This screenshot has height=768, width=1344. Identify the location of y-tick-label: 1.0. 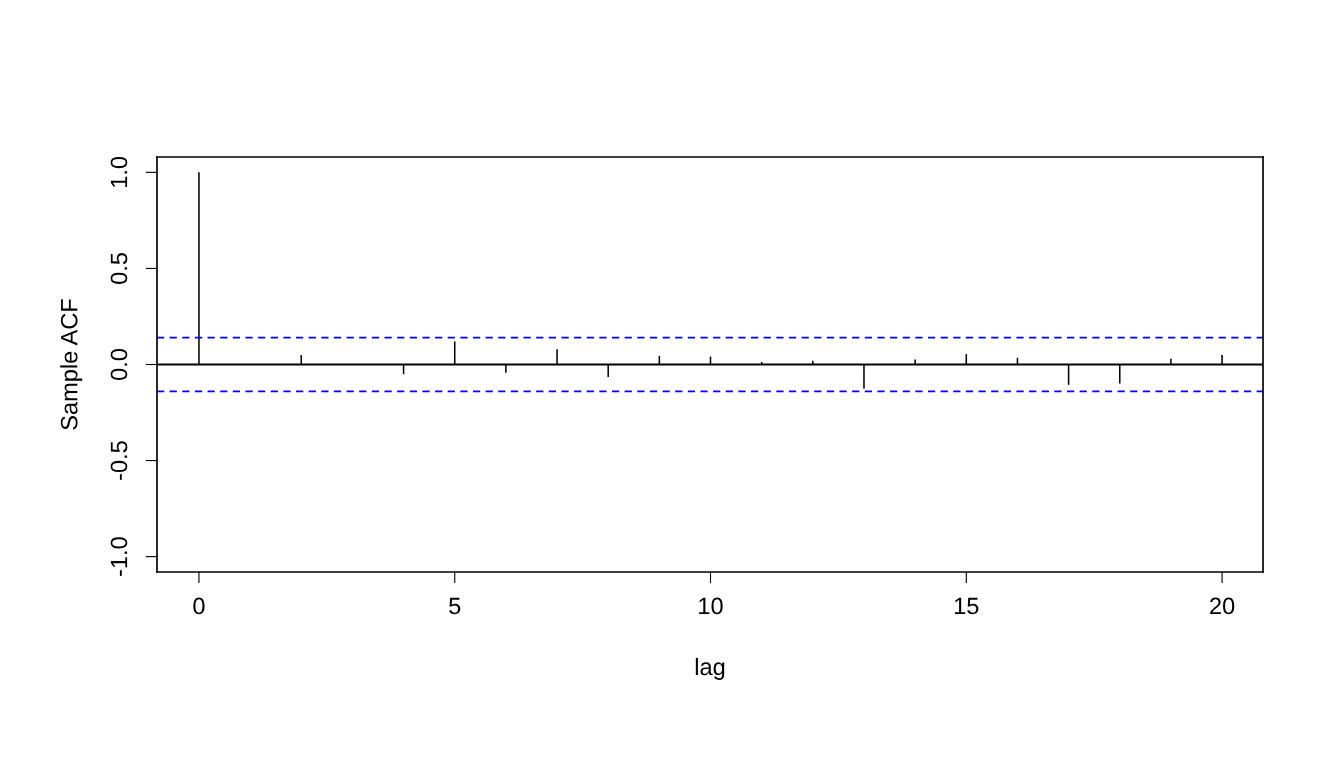
(119, 171).